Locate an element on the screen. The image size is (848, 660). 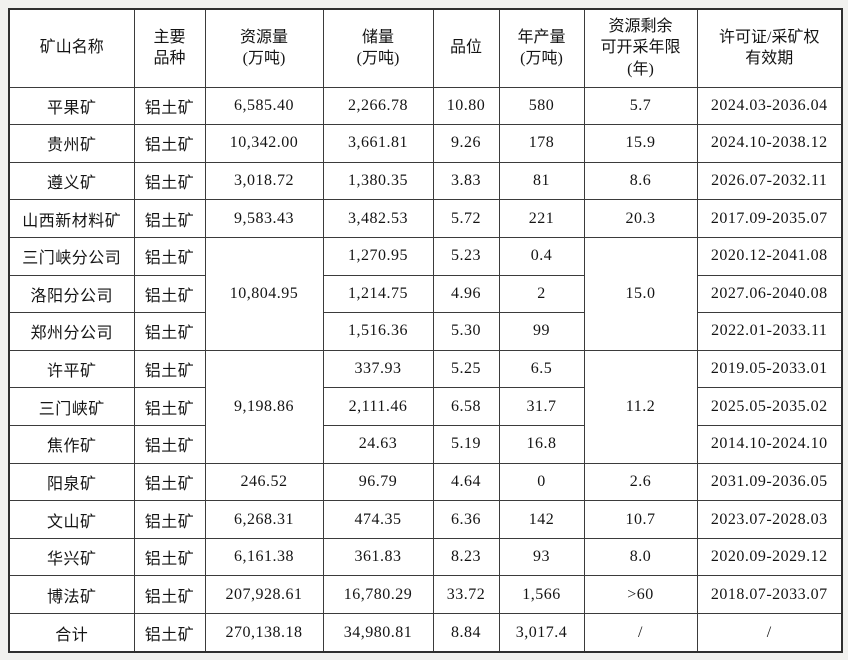
table-cell: 山西新材料矿 is located at coordinates (71, 218).